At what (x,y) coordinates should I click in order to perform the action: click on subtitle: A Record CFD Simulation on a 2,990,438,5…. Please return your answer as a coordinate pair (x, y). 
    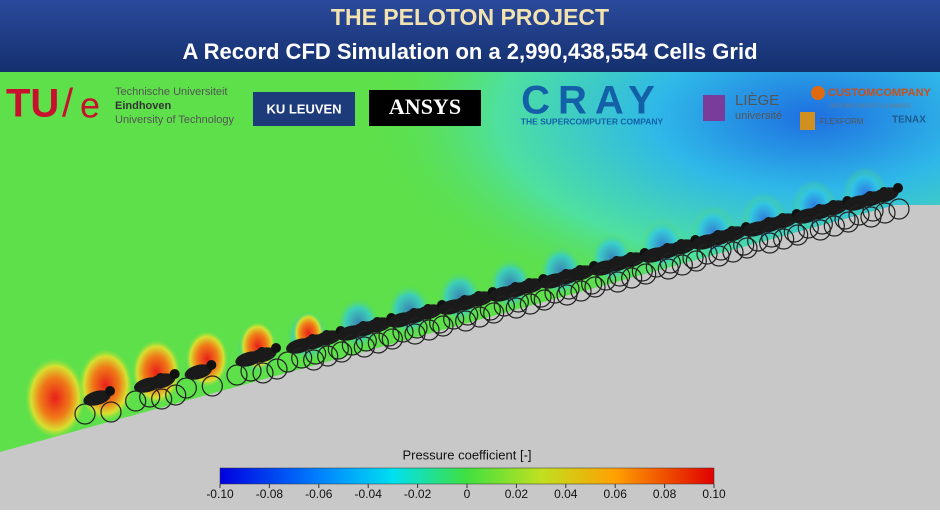
    Looking at the image, I should click on (469, 51).